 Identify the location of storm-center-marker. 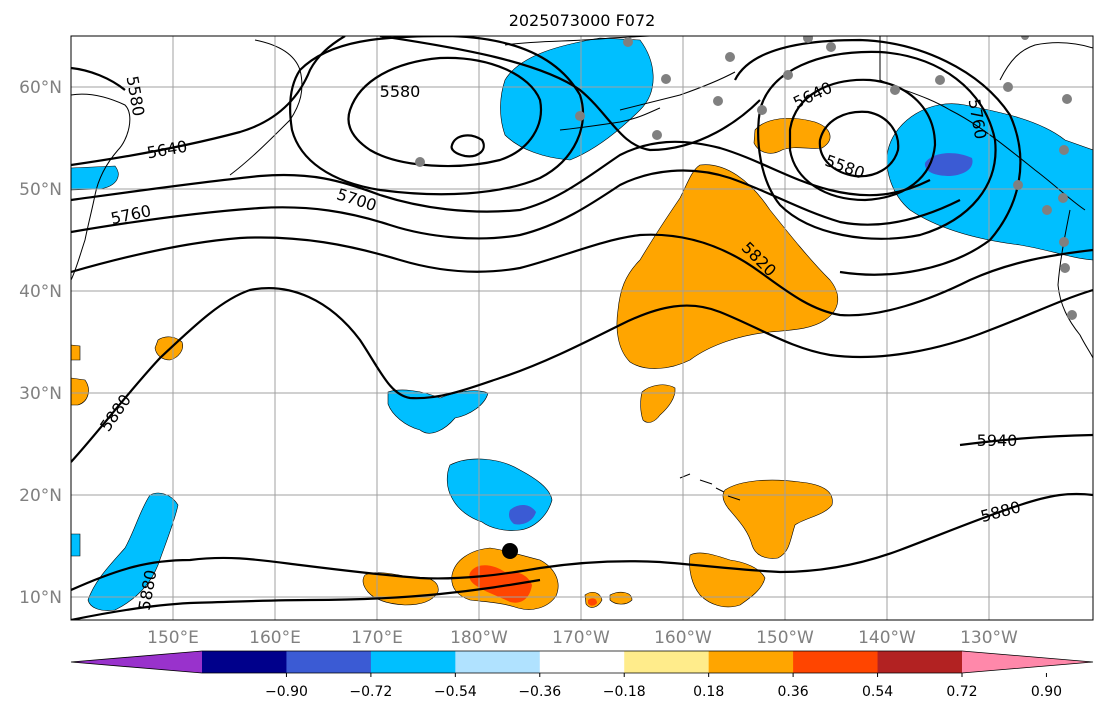
(510, 551).